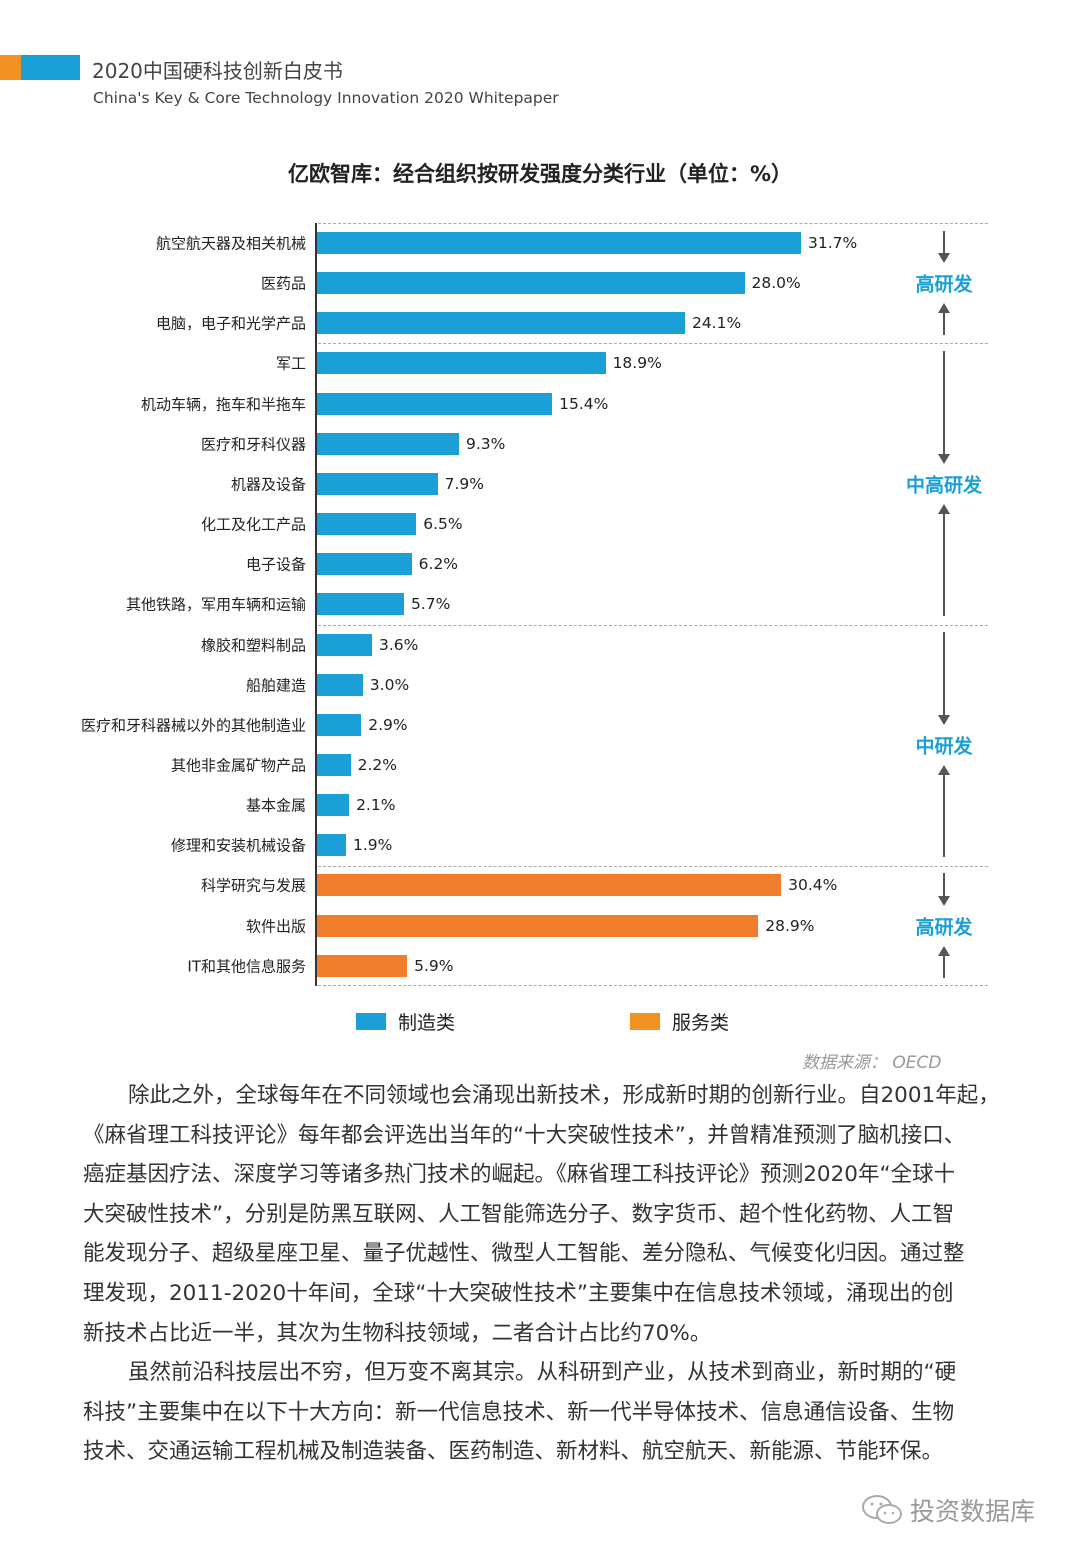 Image resolution: width=1080 pixels, height=1559 pixels. I want to click on legend-item-manufacturing: 制造类, so click(405, 1021).